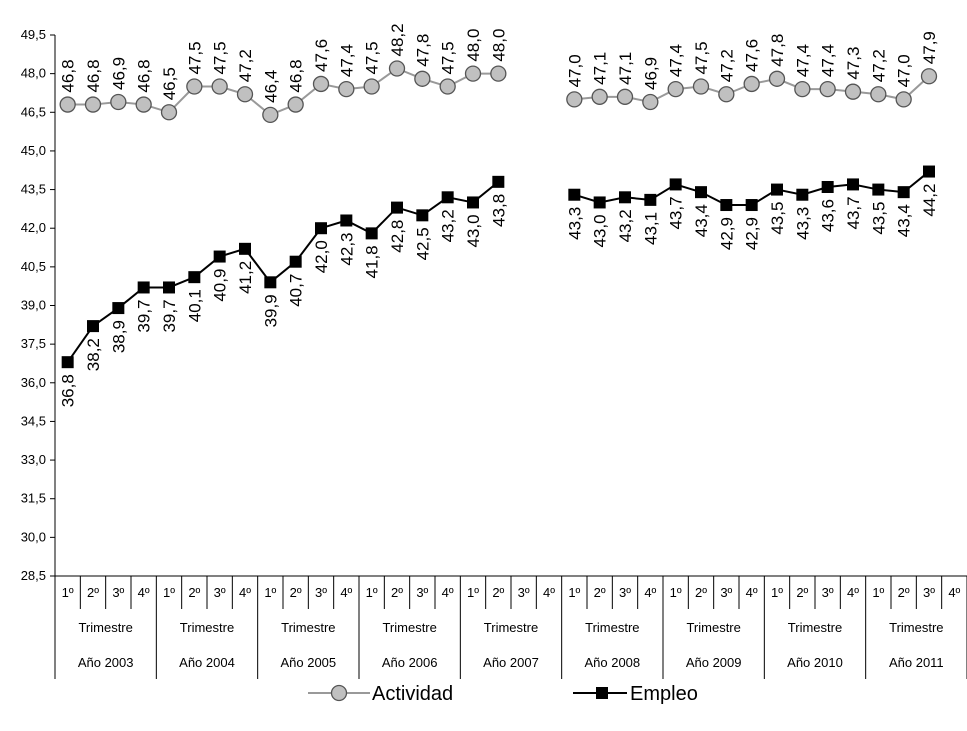 The image size is (967, 731). What do you see at coordinates (339, 693) in the screenshot?
I see `legend-marker-actividad` at bounding box center [339, 693].